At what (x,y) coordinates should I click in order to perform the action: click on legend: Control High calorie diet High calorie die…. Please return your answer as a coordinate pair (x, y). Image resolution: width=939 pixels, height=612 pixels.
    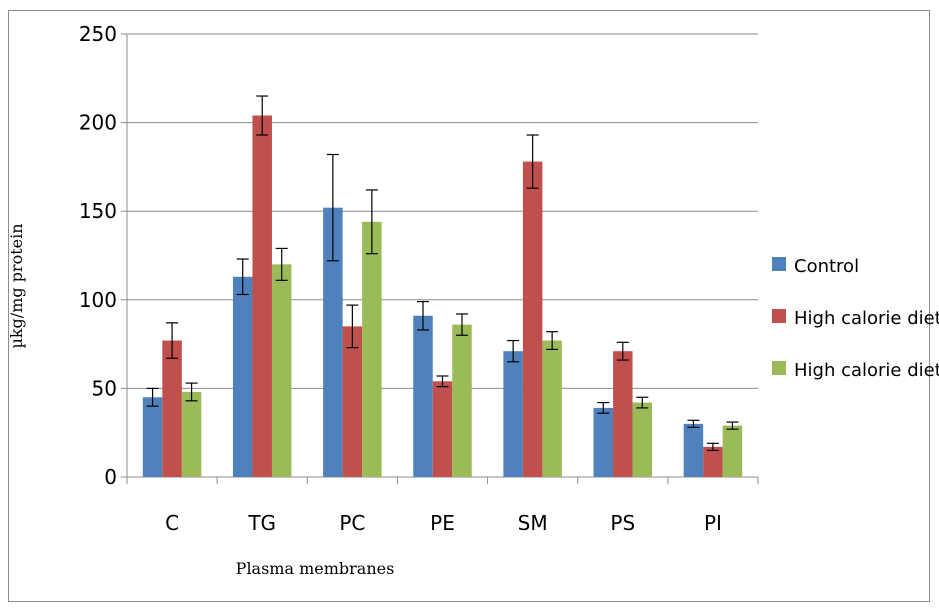
    Looking at the image, I should click on (855, 318).